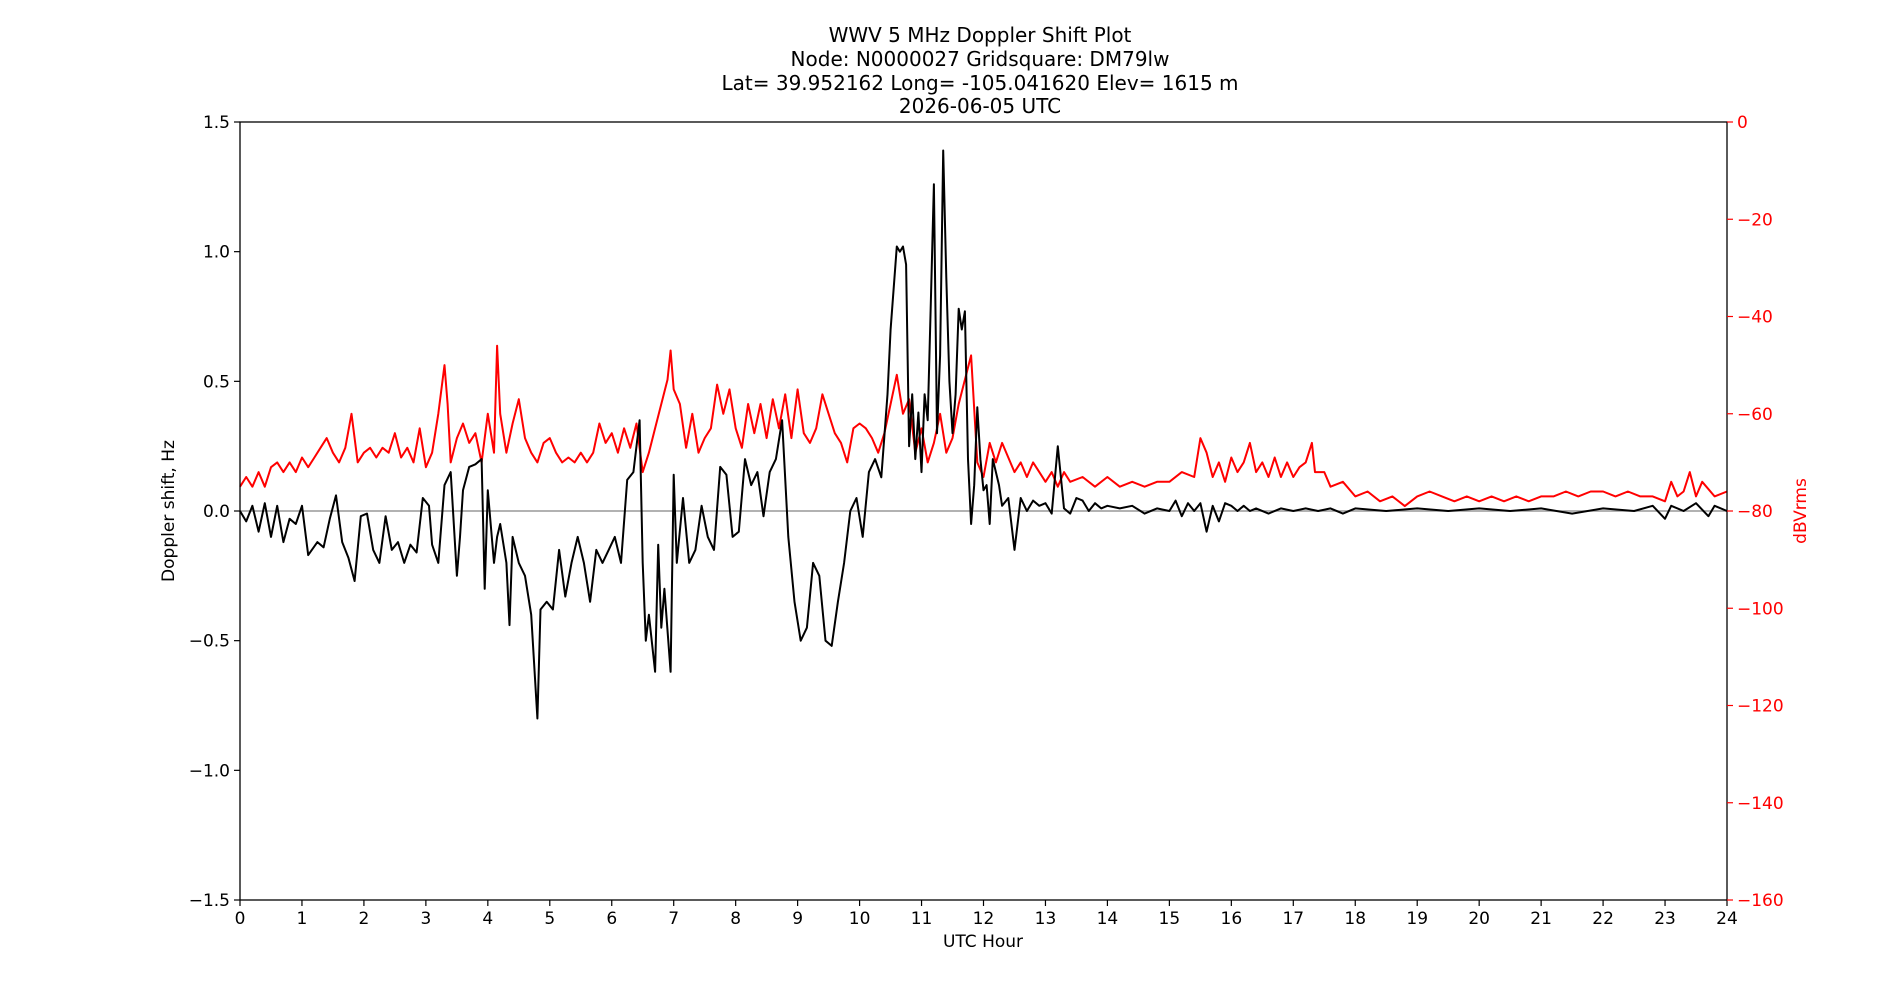 The height and width of the screenshot is (1000, 1900). What do you see at coordinates (983, 942) in the screenshot?
I see `x-axis-label: UTC Hour` at bounding box center [983, 942].